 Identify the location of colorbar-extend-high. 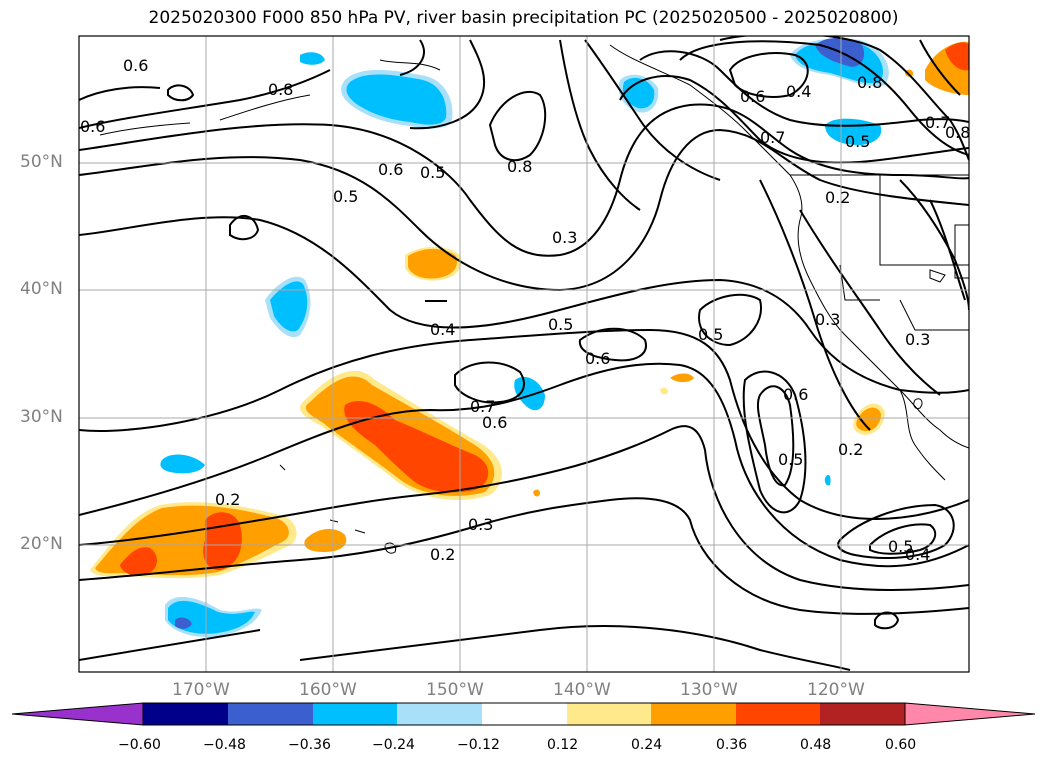
(970, 714).